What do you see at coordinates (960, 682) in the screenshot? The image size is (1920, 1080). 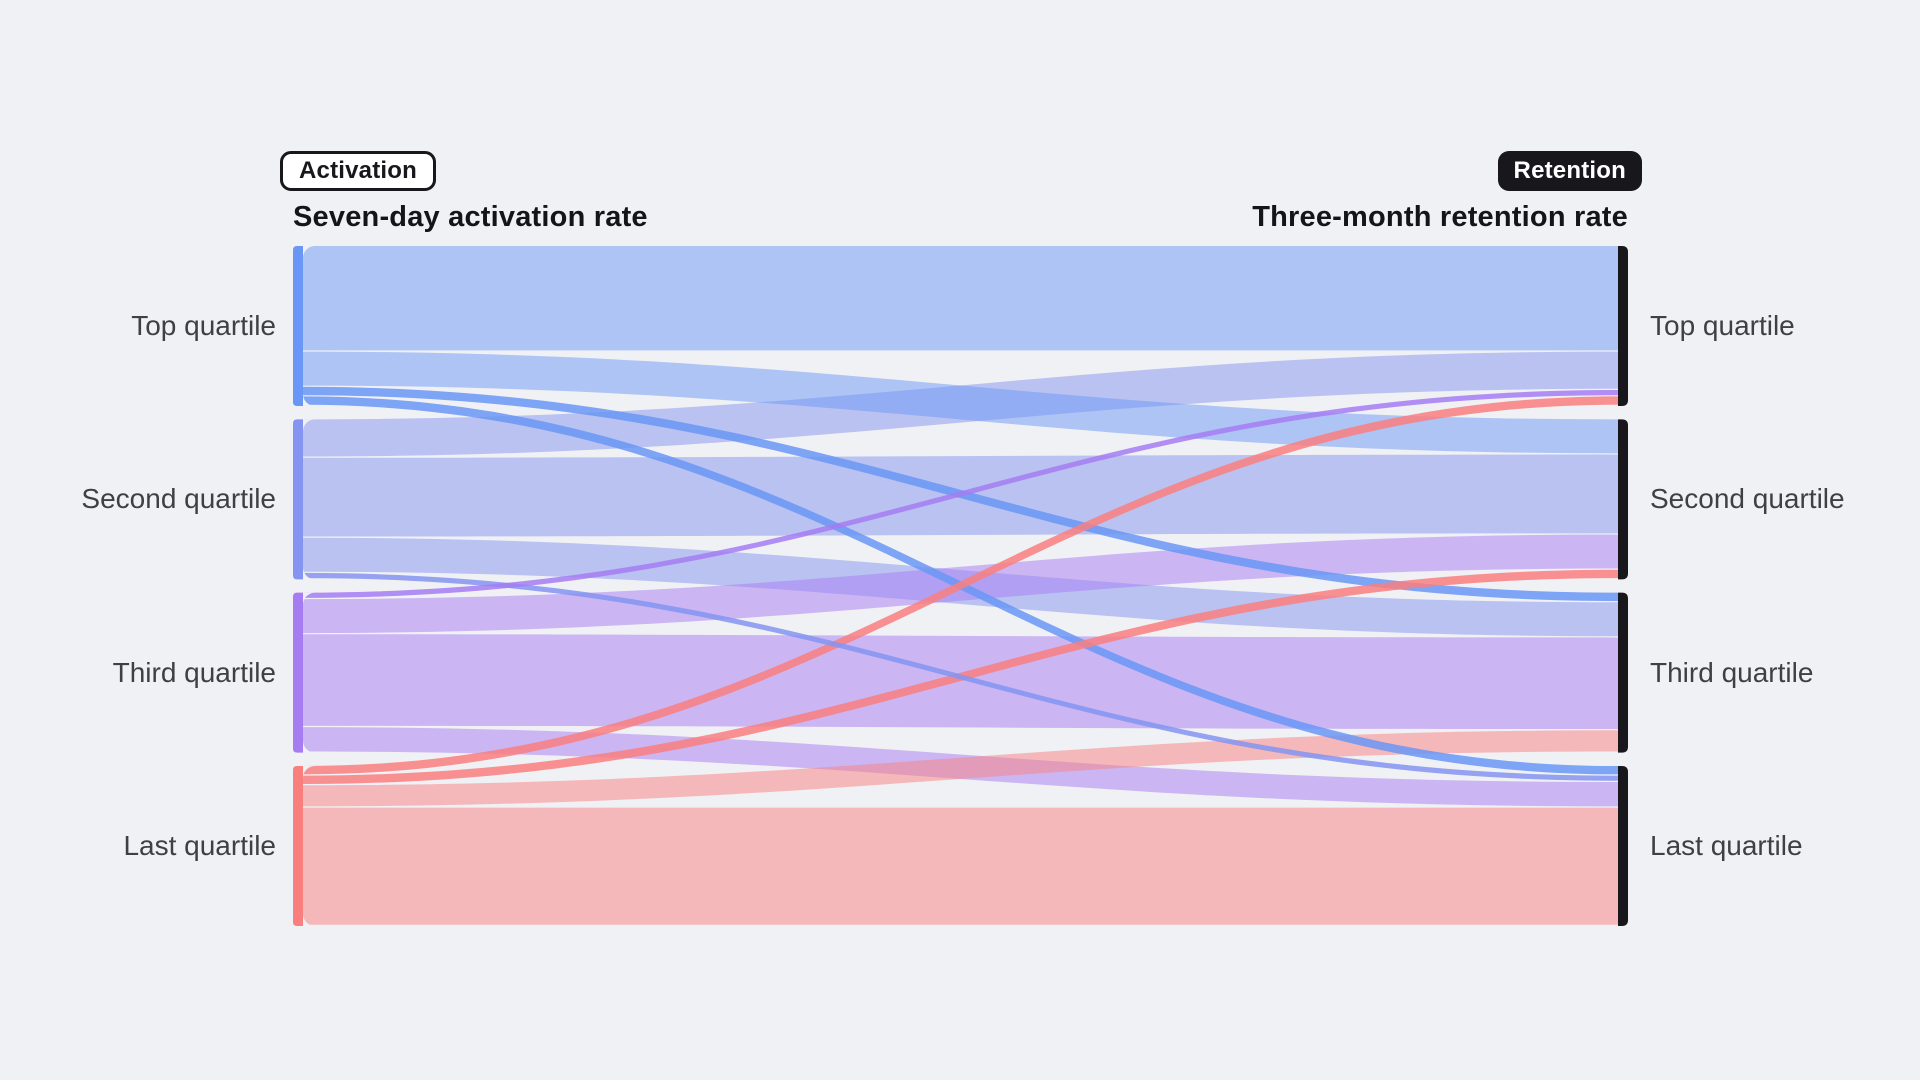 I see `flow-third-quartile-to-third-quartile` at bounding box center [960, 682].